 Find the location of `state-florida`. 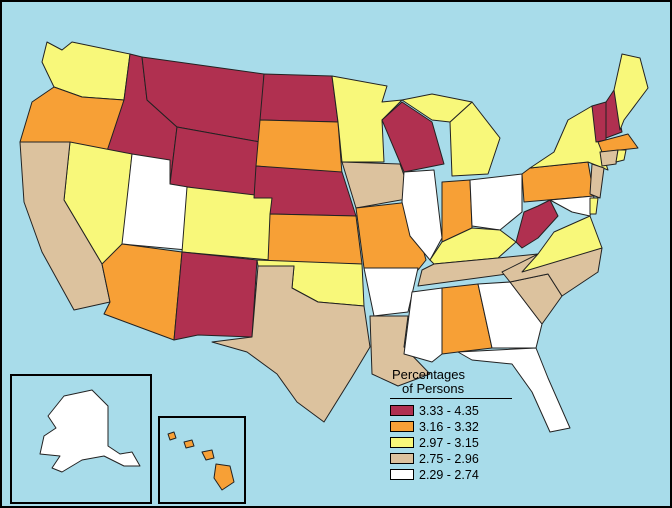

state-florida is located at coordinates (514, 390).